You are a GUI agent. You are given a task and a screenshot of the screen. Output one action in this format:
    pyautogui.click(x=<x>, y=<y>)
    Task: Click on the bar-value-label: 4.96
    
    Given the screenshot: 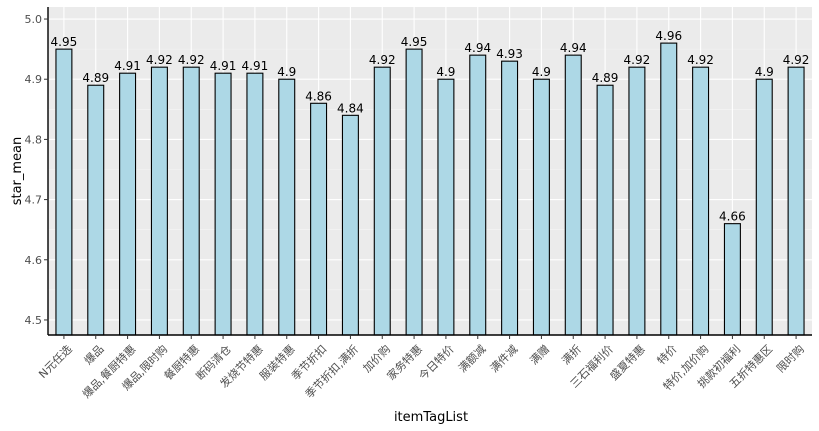 What is the action you would take?
    pyautogui.click(x=668, y=36)
    